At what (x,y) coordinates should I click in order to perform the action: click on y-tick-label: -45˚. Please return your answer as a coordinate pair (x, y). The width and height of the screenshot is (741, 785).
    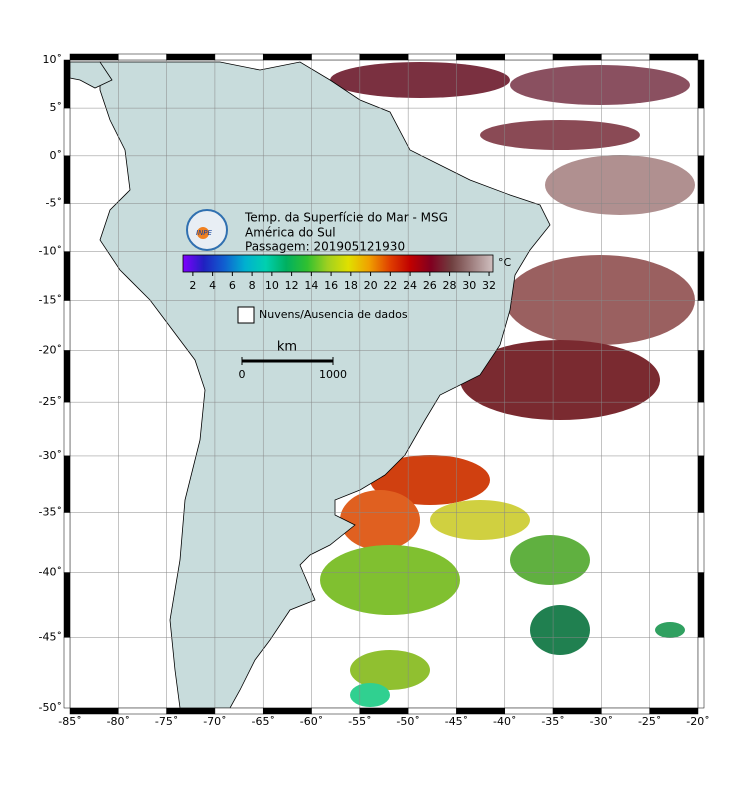
    Looking at the image, I should click on (50, 636).